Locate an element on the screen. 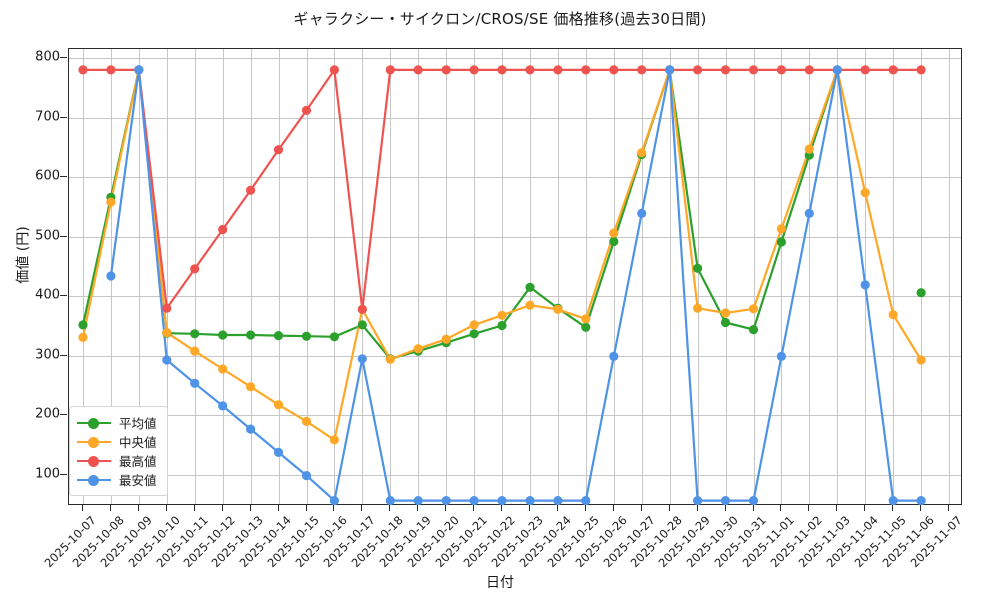 The image size is (1000, 600). legend-label: 中央値 is located at coordinates (138, 442).